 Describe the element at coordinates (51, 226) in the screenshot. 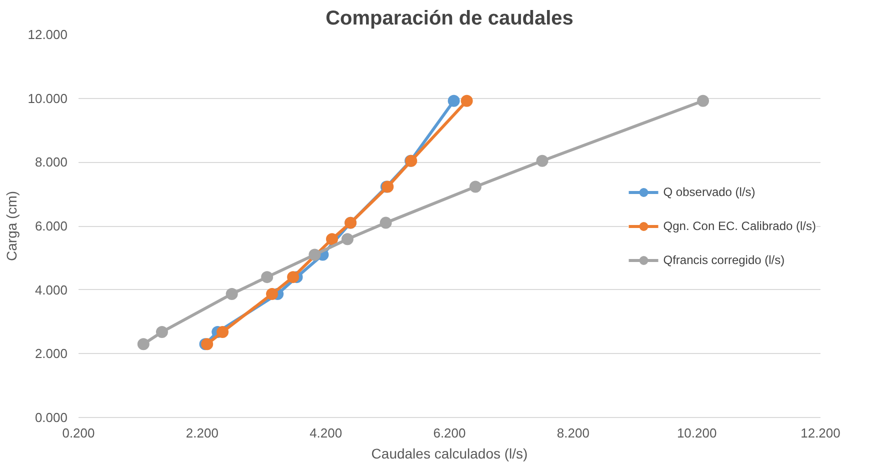

I see `y-tick-label: 6.000` at that location.